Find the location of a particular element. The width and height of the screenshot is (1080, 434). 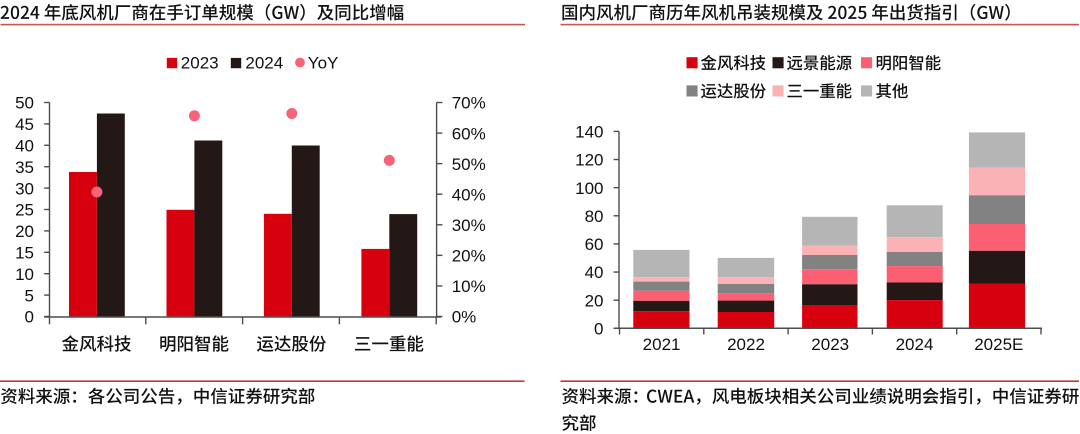

svg-text: 10 is located at coordinates (24, 274).